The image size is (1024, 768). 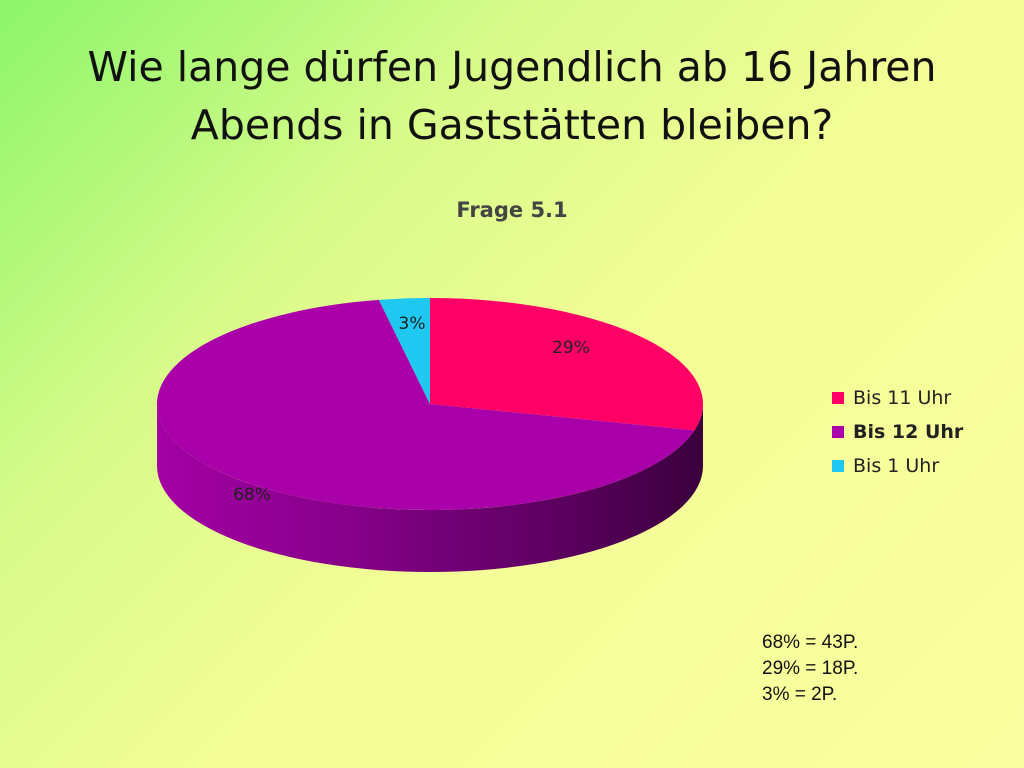 What do you see at coordinates (252, 495) in the screenshot?
I see `data-label-bis-12-uhr: 68%` at bounding box center [252, 495].